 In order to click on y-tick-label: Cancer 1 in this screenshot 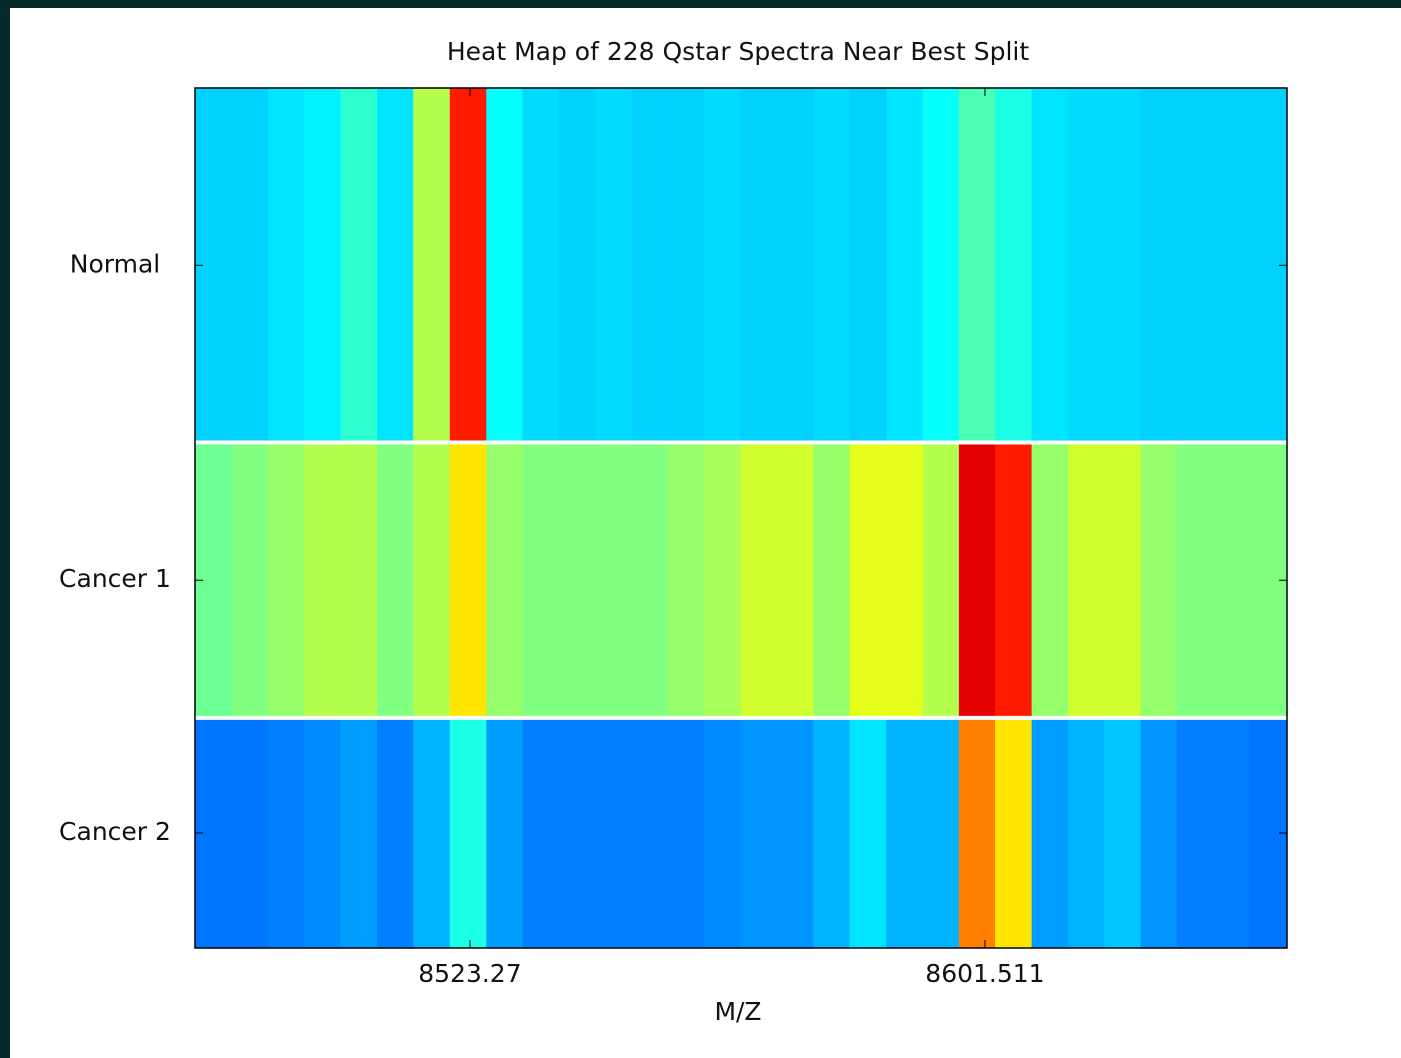, I will do `click(115, 578)`.